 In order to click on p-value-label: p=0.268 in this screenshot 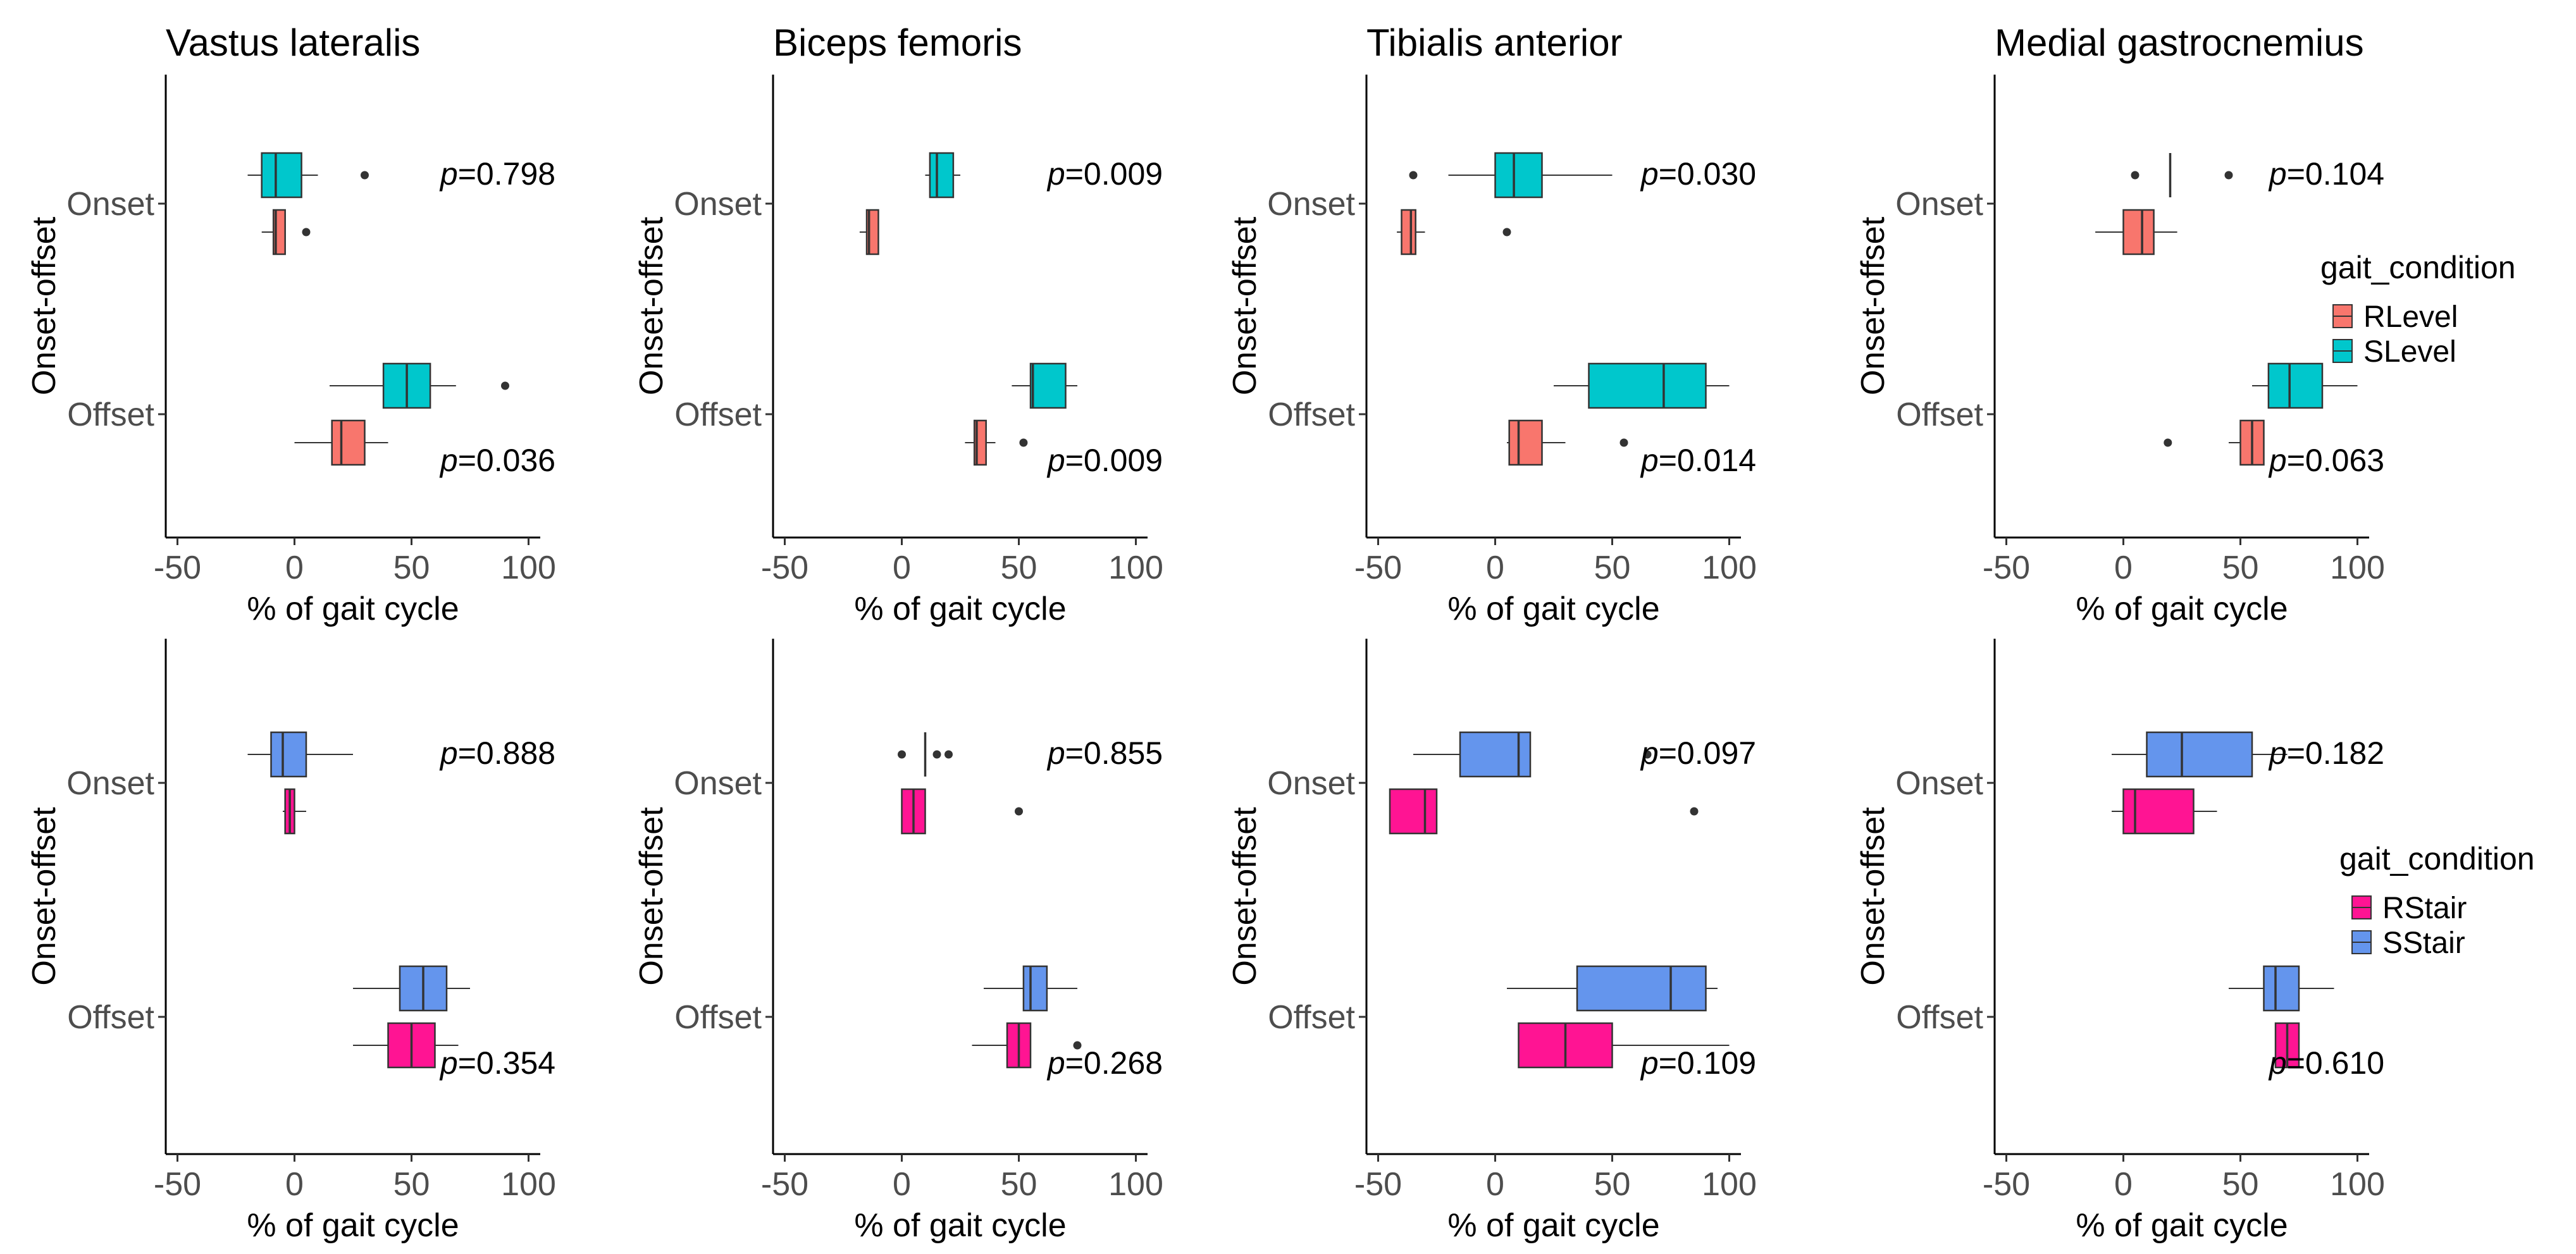, I will do `click(1104, 1063)`.